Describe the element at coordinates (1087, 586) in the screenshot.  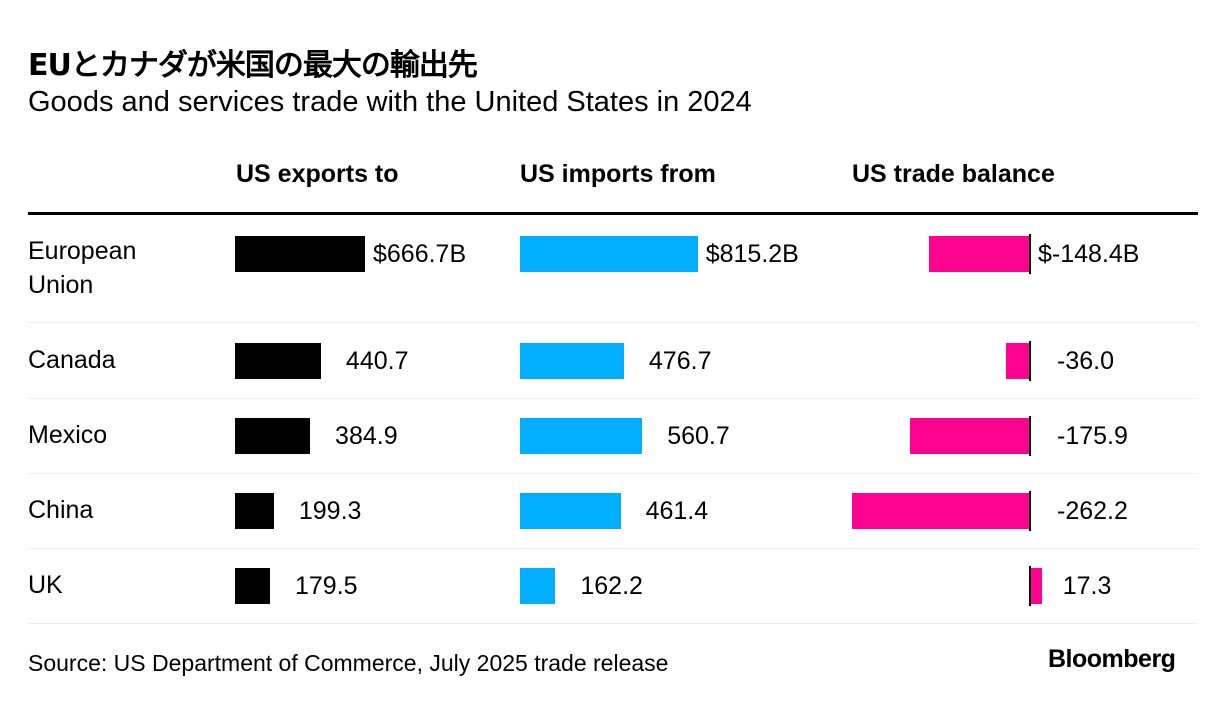
I see `data-label: 17.3` at that location.